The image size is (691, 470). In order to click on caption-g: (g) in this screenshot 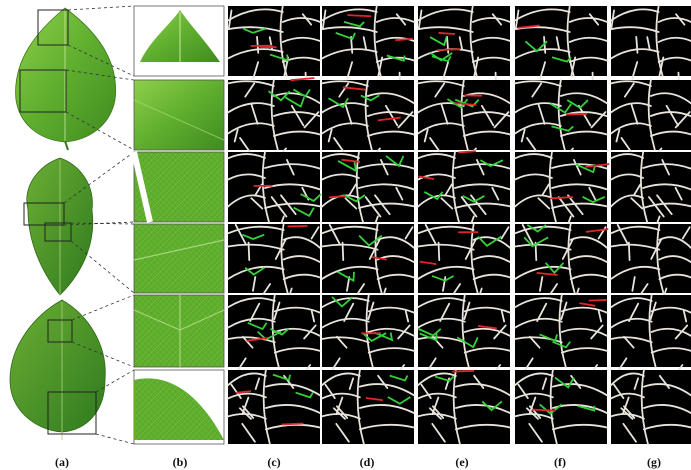, I will do `click(654, 462)`.